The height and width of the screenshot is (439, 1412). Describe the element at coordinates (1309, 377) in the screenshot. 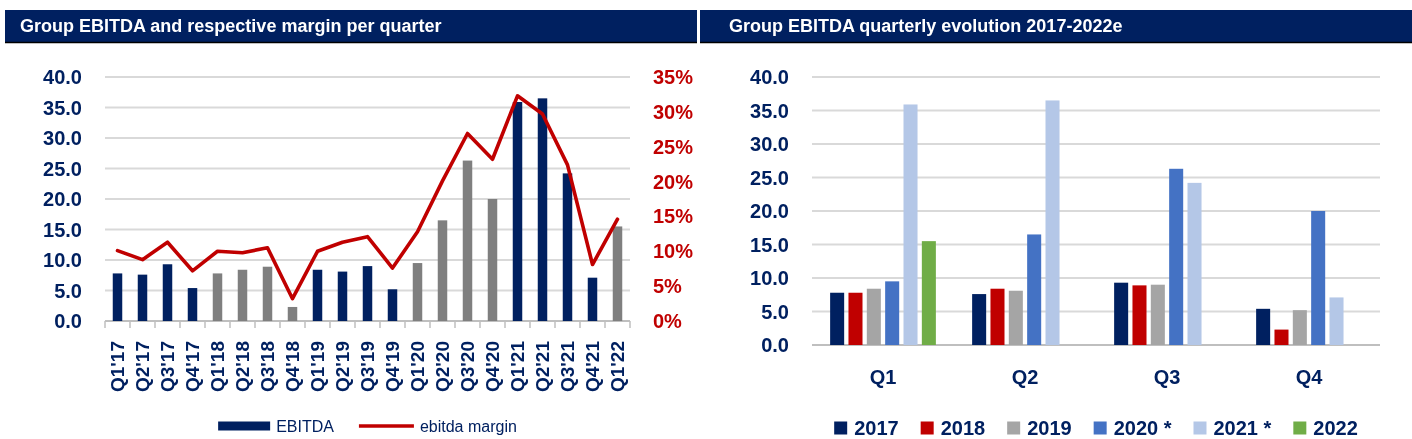

I see `x-tick-label: Q4` at that location.